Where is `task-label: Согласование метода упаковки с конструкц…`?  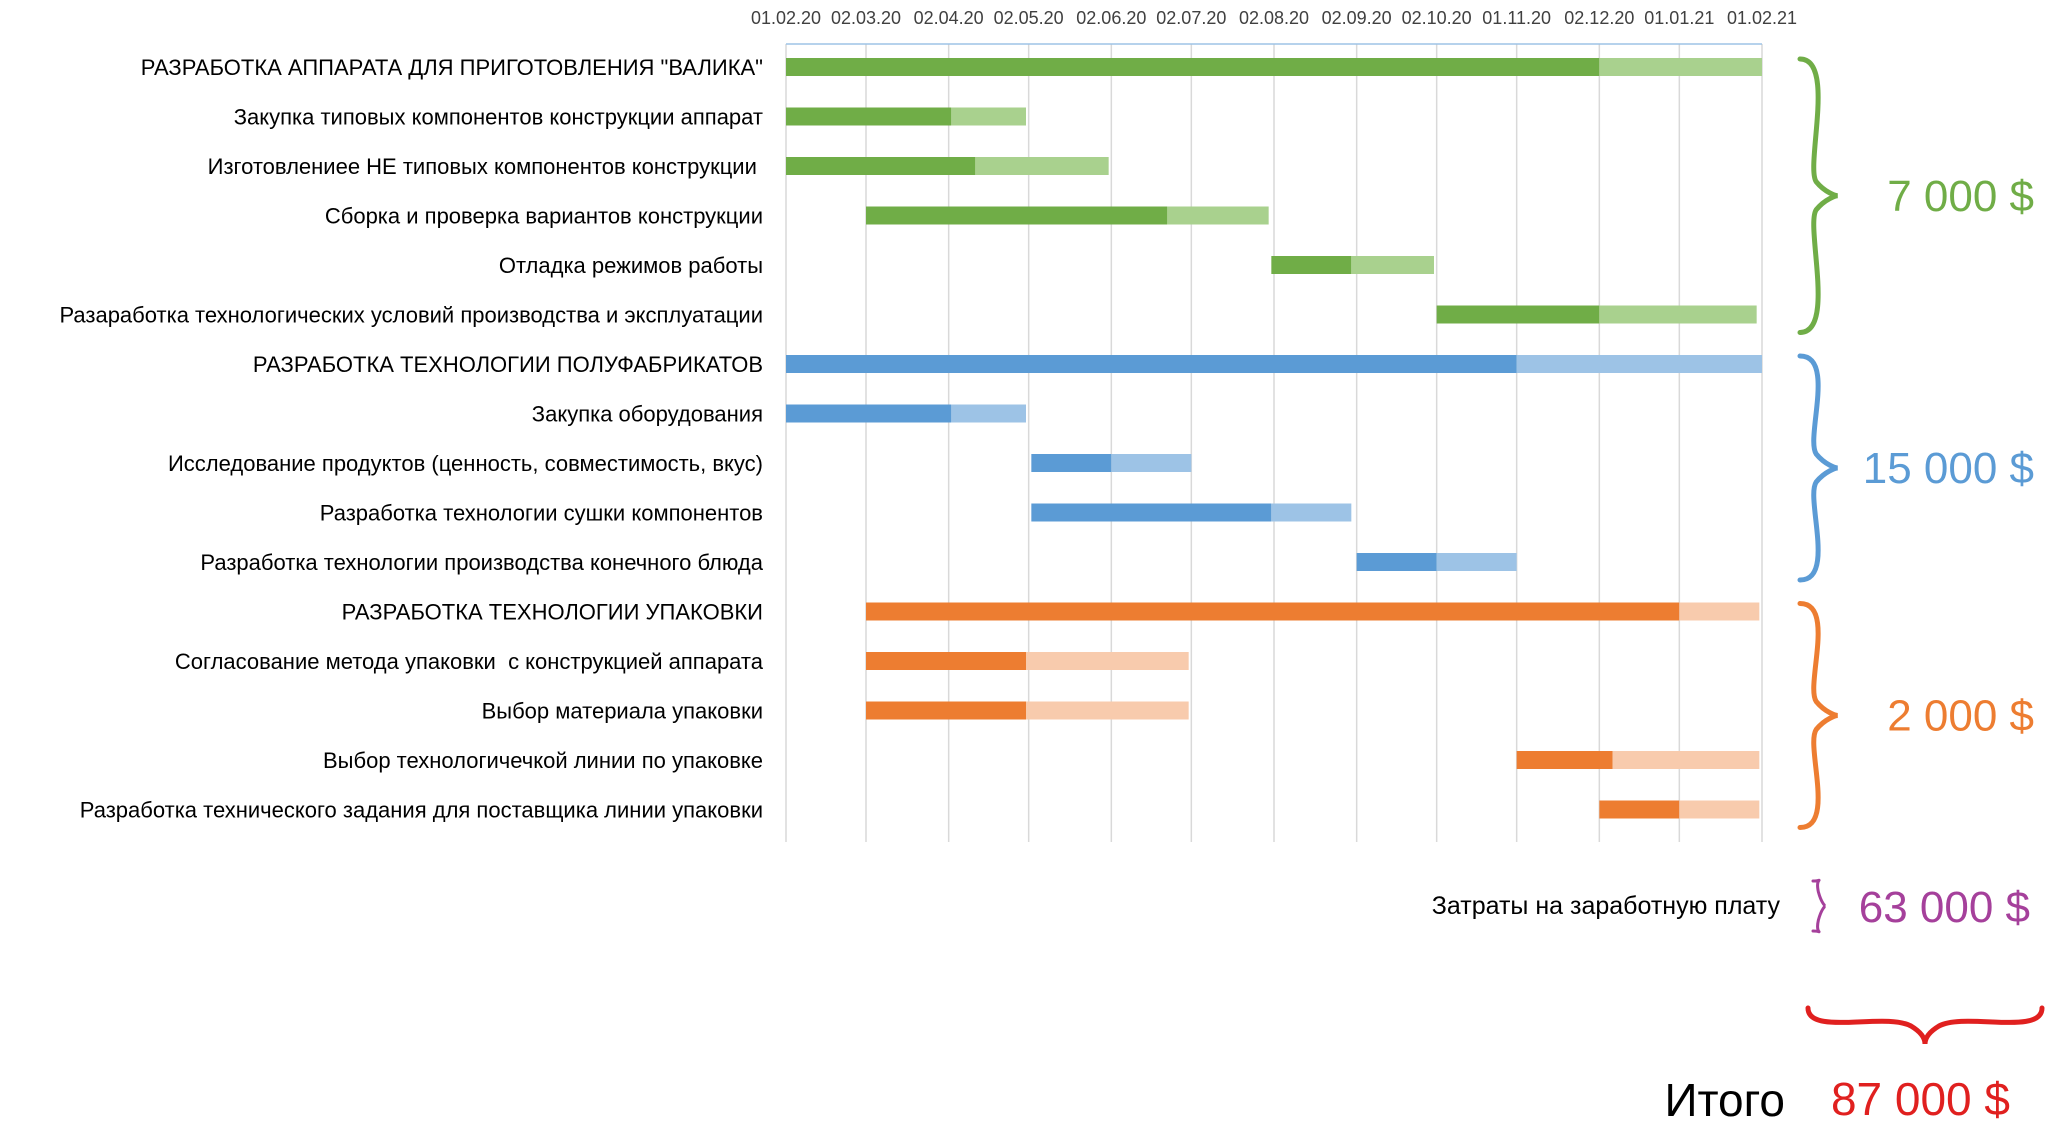 task-label: Согласование метода упаковки с конструкц… is located at coordinates (469, 661).